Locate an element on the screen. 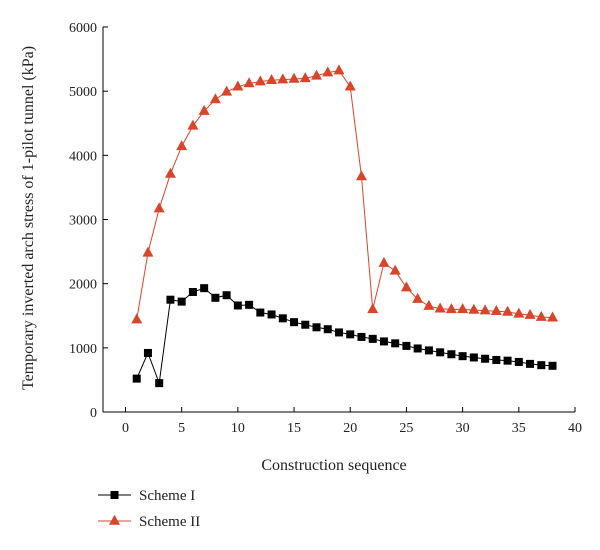 This screenshot has width=600, height=550. x-axis-title: Construction sequence is located at coordinates (333, 465).